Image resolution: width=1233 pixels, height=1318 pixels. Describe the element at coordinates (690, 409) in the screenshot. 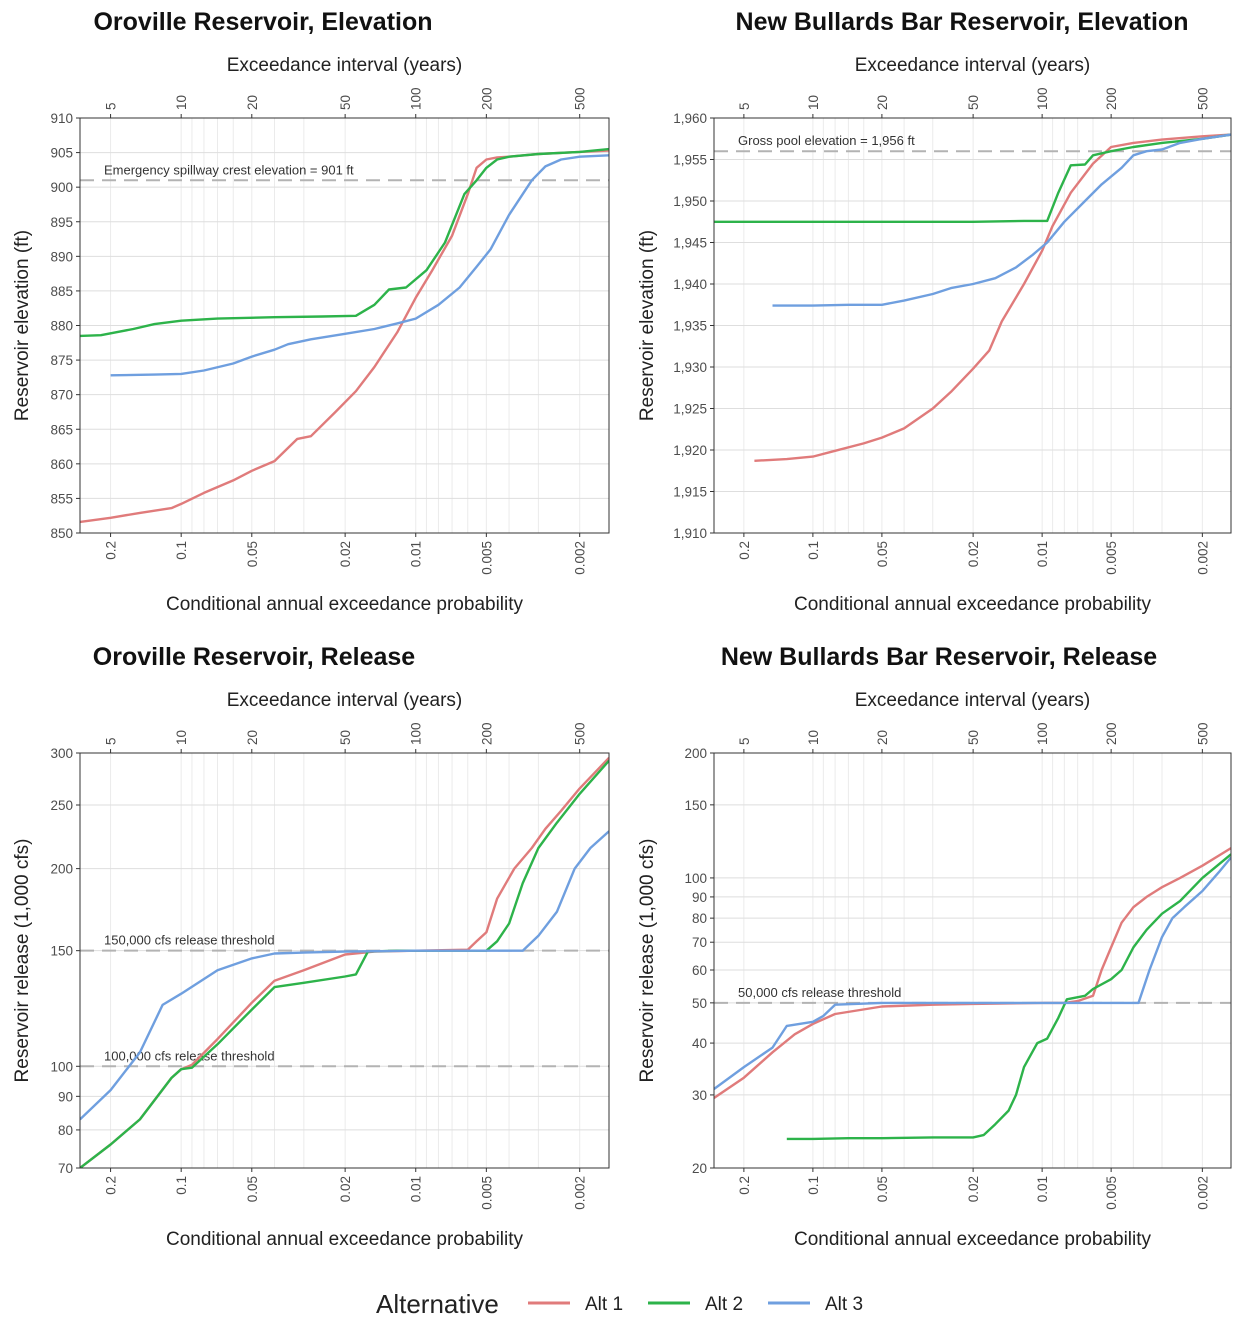

I see `y-tick-label: 1,925` at that location.